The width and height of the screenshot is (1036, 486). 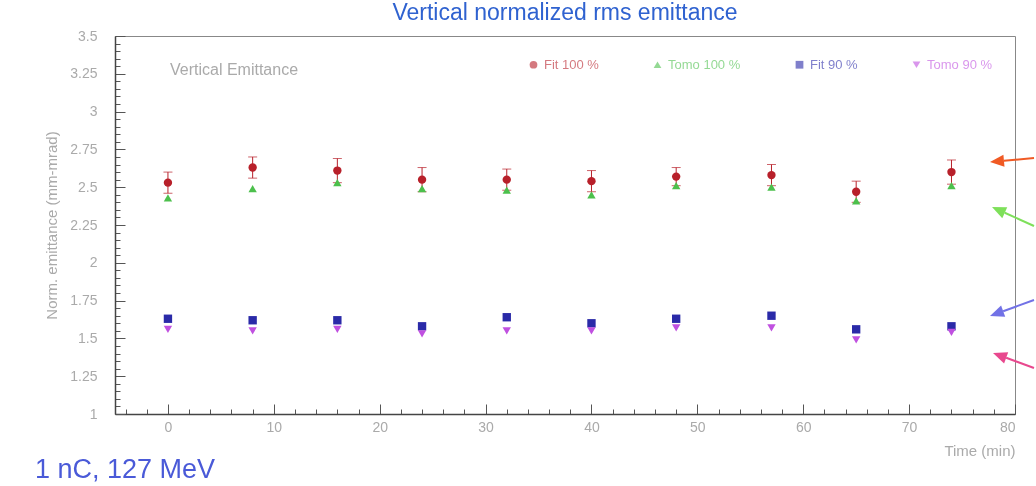 What do you see at coordinates (84, 73) in the screenshot?
I see `y-tick-label: 3.25` at bounding box center [84, 73].